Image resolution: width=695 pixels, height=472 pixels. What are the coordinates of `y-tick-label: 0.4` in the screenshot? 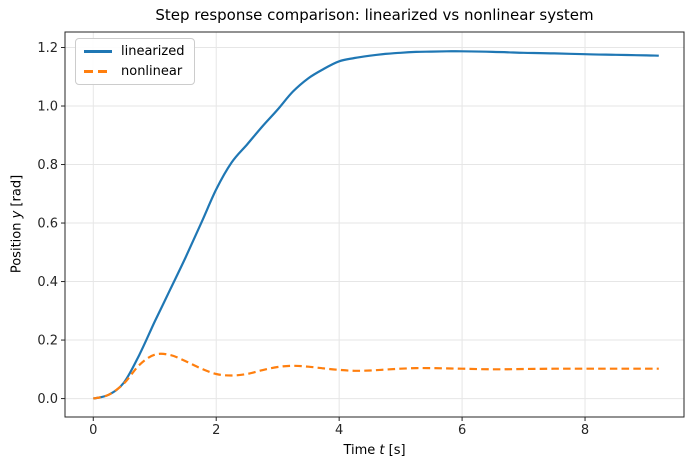 It's located at (47, 282).